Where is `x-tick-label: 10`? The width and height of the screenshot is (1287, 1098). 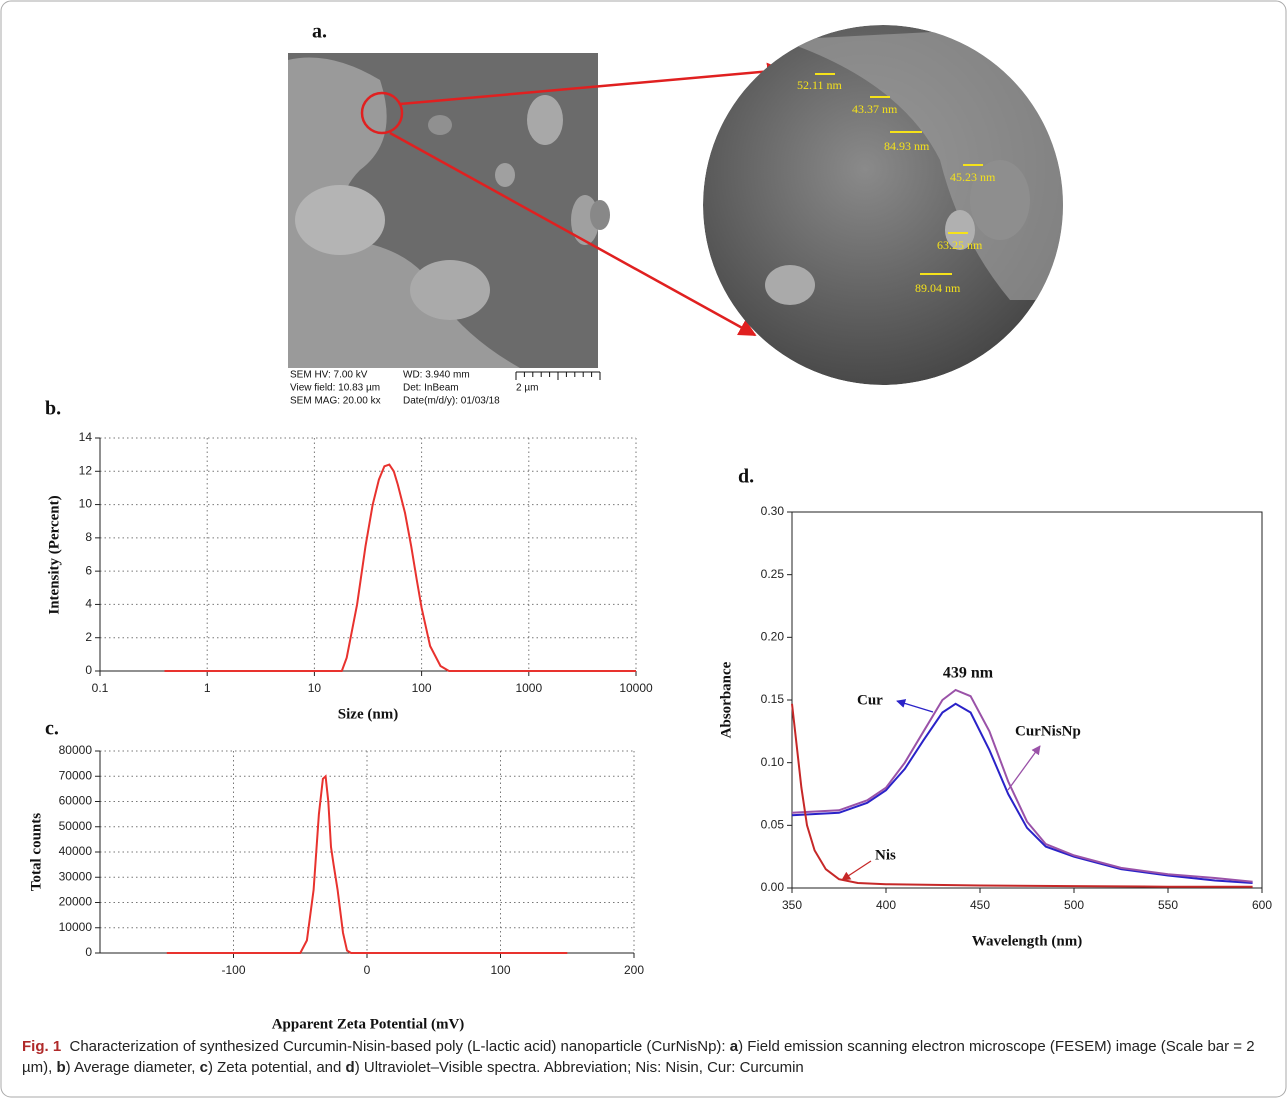
x-tick-label: 10 is located at coordinates (315, 688).